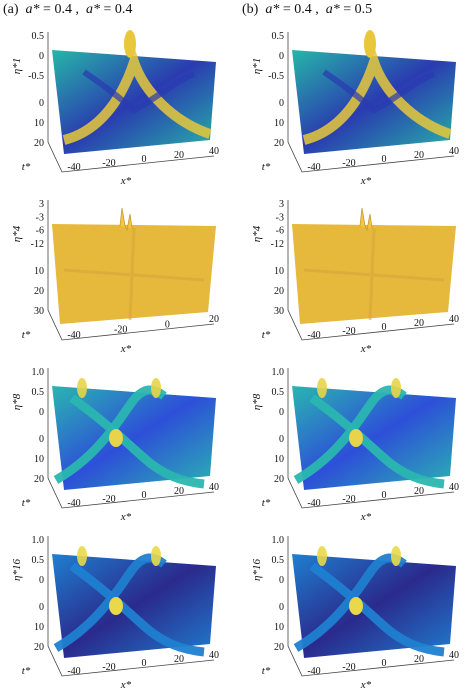 The height and width of the screenshot is (692, 474). I want to click on surface-panel-b-4: 1.0 0.5 0 η*16 0 10 20 t* -40 -20 0 20 40 x*, so click(355, 613).